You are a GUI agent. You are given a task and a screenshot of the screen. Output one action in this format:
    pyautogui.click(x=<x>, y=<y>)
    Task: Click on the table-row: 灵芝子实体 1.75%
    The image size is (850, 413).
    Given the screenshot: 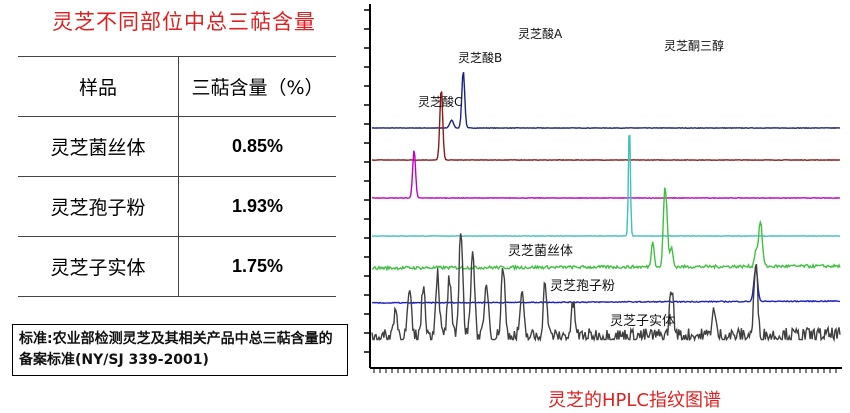 What is the action you would take?
    pyautogui.click(x=177, y=266)
    